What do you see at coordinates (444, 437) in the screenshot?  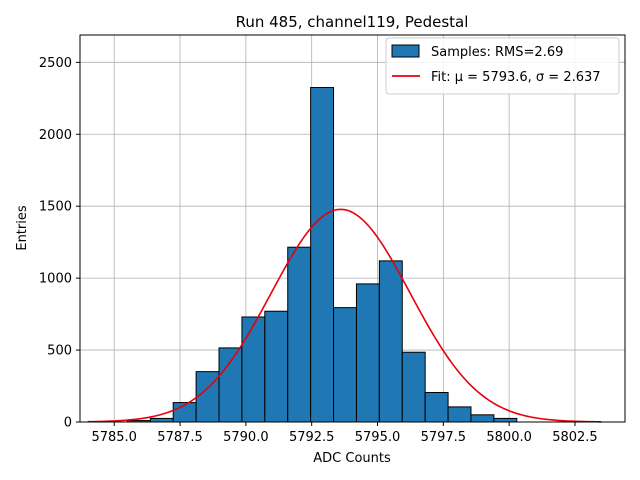 I see `x-tick-label: 5797.5` at bounding box center [444, 437].